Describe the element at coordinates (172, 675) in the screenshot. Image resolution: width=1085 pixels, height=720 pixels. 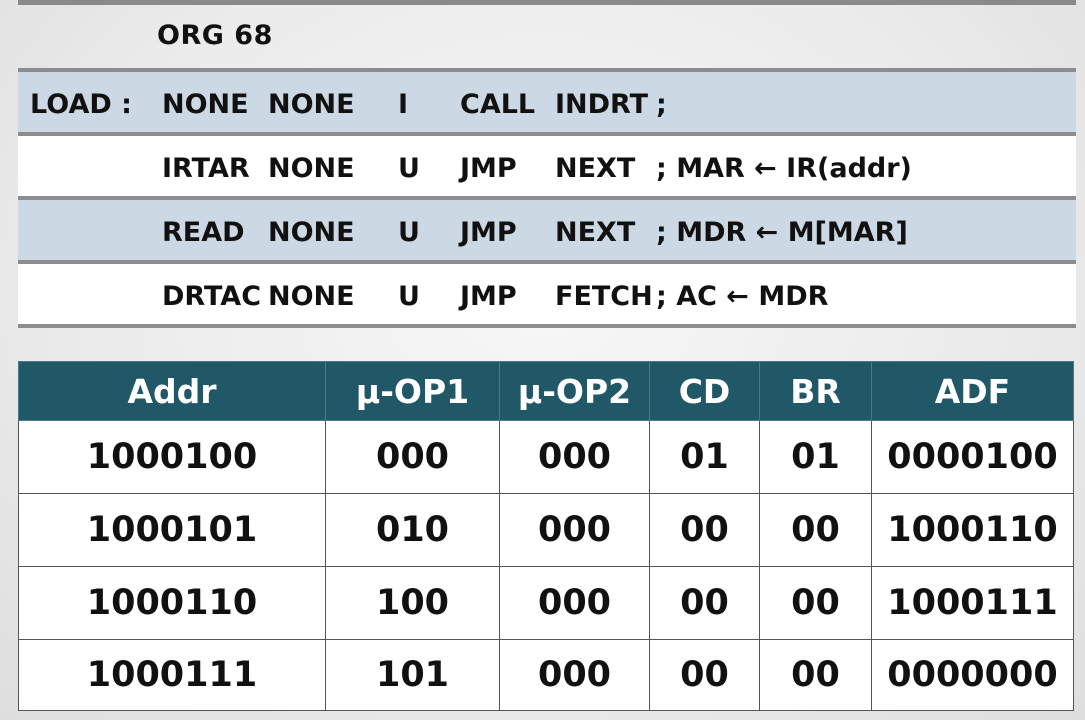
I see `cell-addr: 1000111` at that location.